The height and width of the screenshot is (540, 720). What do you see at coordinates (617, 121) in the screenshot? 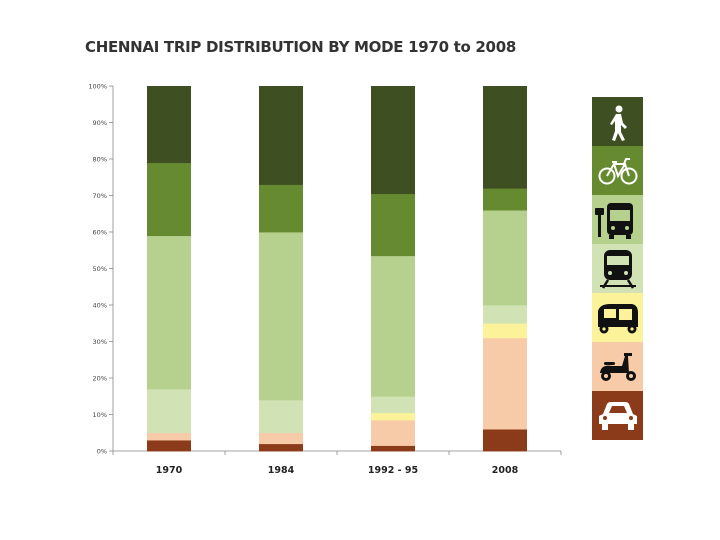
I see `pedestrian-icon` at bounding box center [617, 121].